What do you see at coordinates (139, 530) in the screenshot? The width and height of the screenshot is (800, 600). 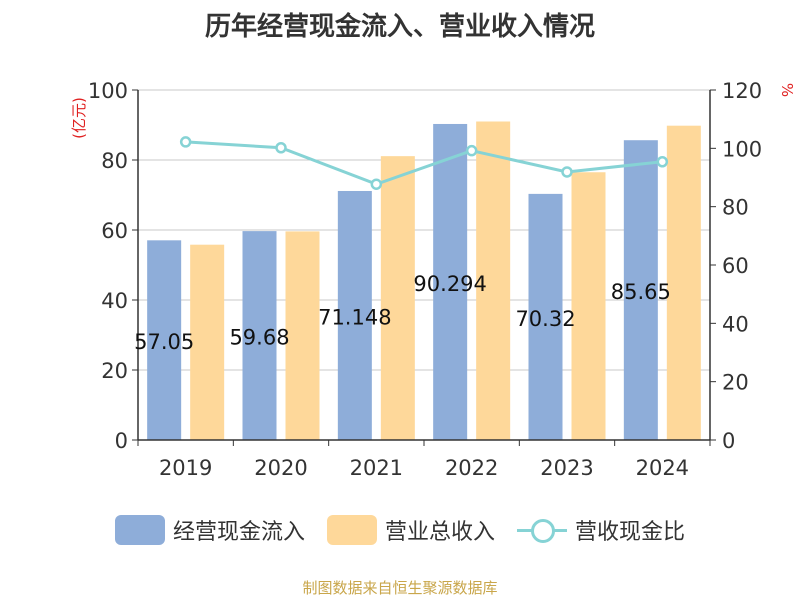 I see `legend-swatch-cash-inflow` at bounding box center [139, 530].